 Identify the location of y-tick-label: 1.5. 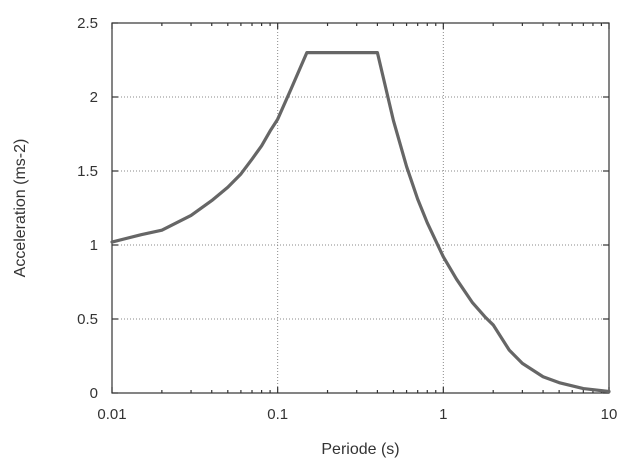
(87, 171).